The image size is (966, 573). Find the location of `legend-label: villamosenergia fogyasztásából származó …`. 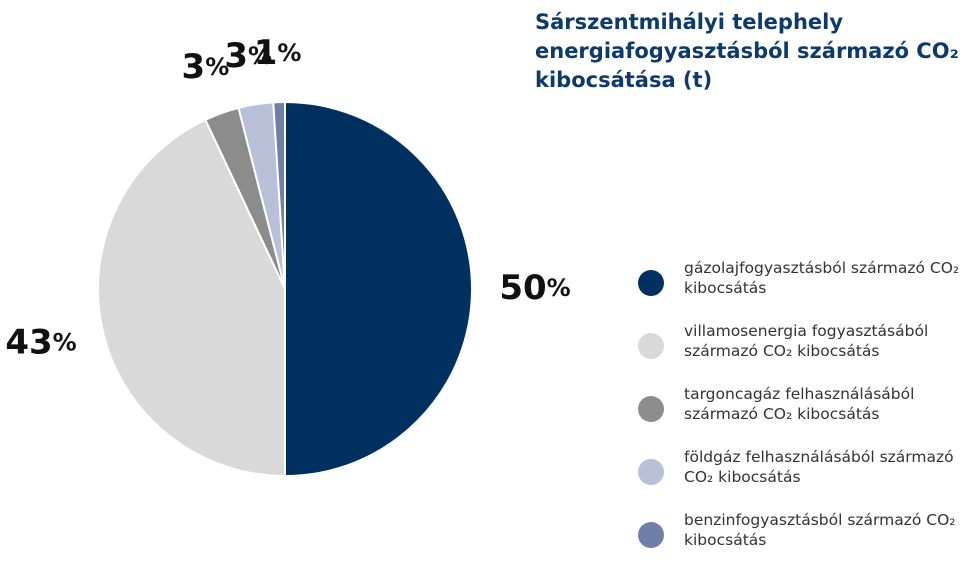

legend-label: villamosenergia fogyasztásából származó … is located at coordinates (806, 341).